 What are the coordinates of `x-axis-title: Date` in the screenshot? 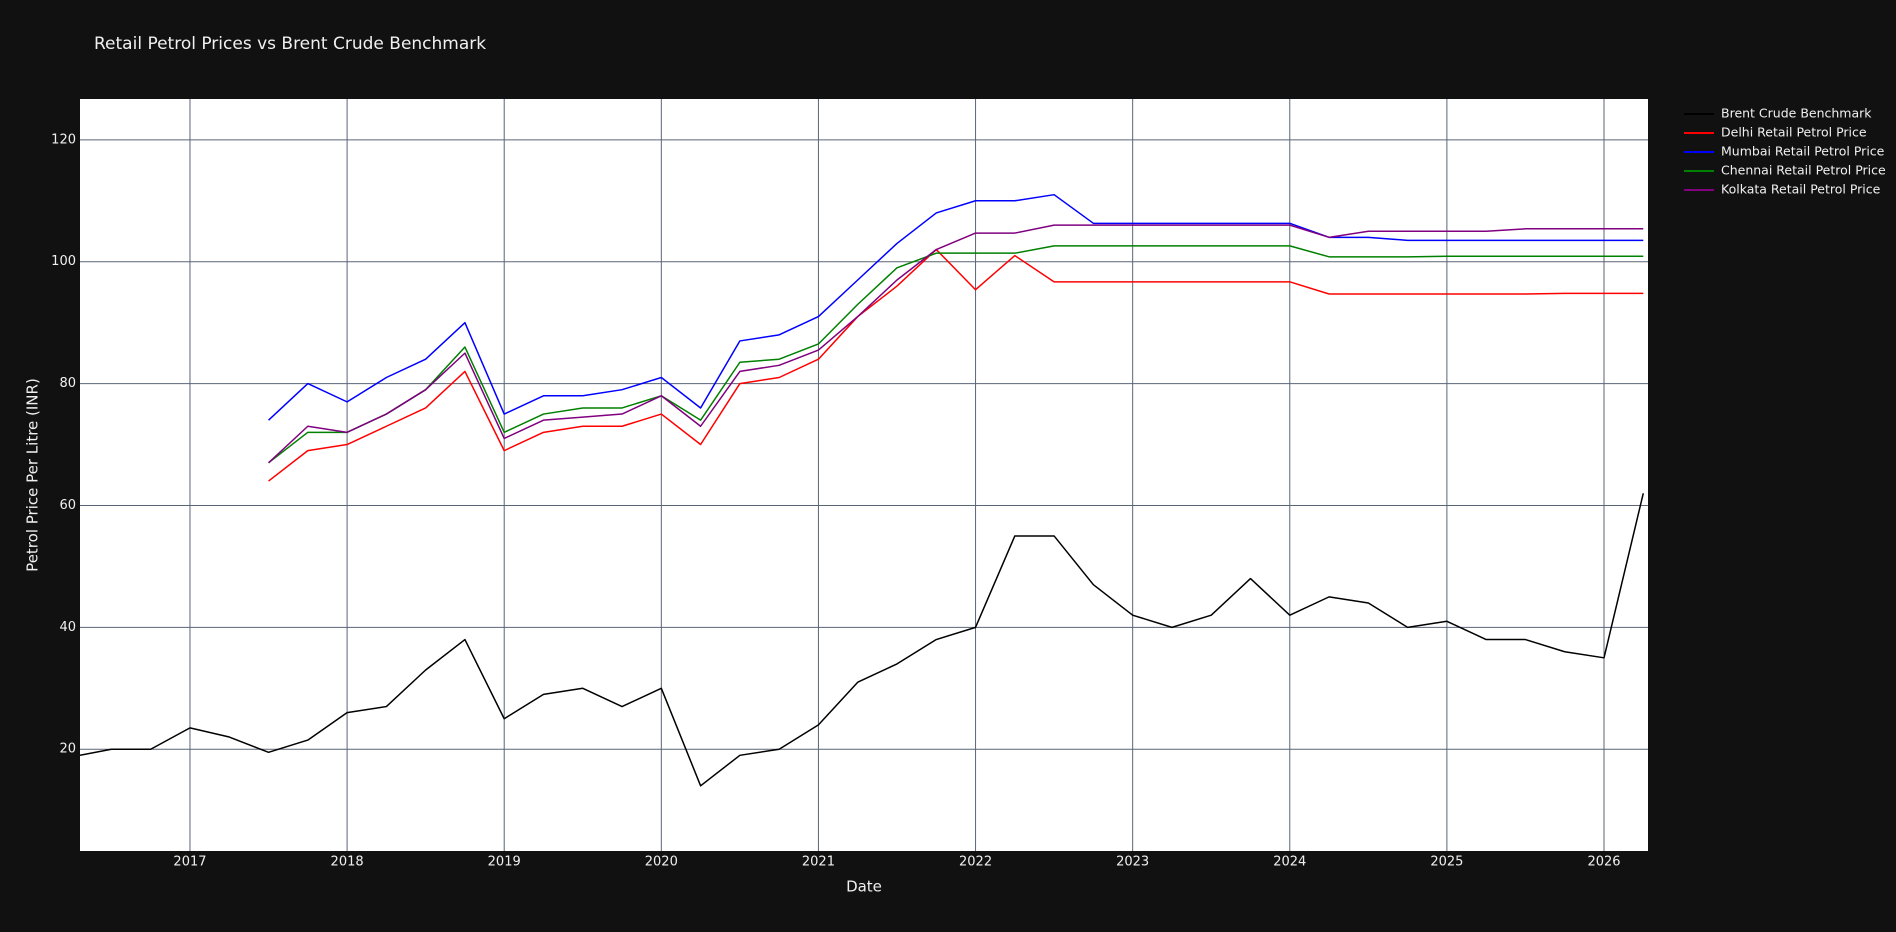 It's located at (864, 887).